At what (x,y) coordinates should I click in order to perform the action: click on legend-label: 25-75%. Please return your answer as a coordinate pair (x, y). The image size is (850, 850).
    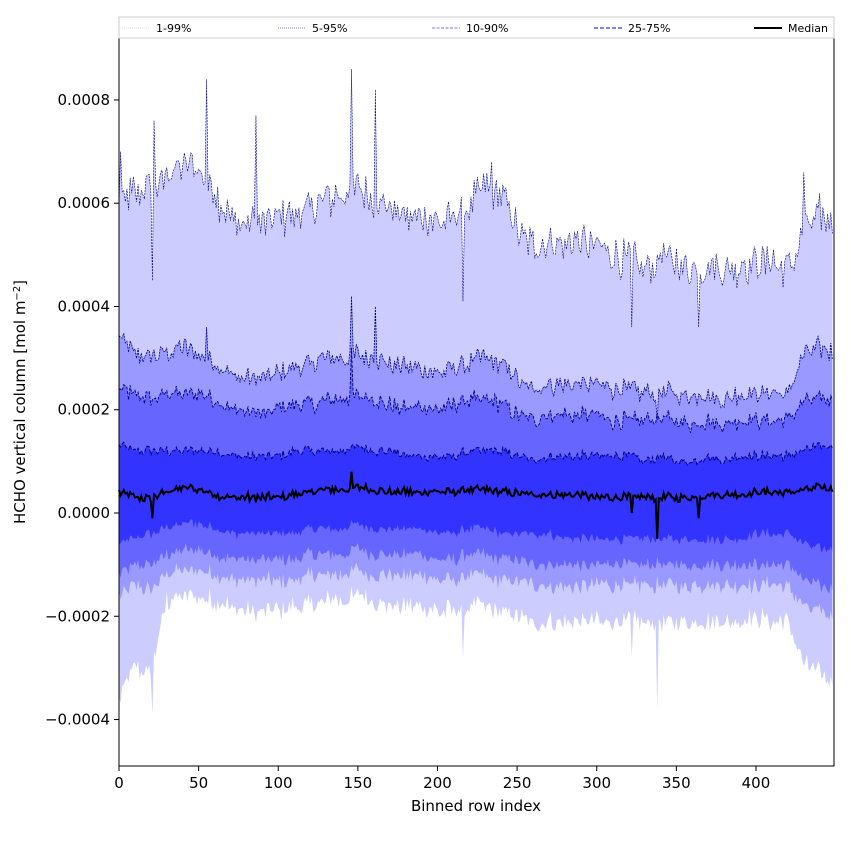
    Looking at the image, I should click on (649, 28).